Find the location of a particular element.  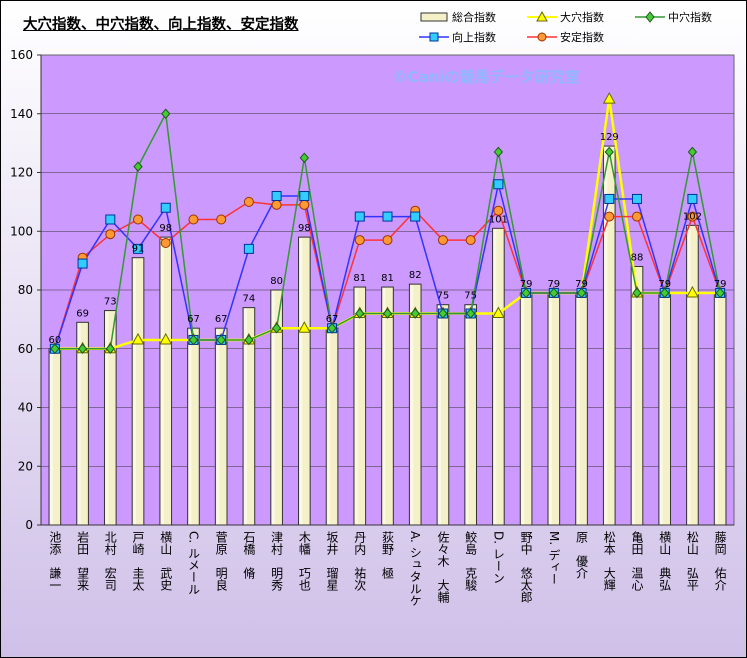

legend-label-chuuana: 中穴指数 is located at coordinates (690, 17).